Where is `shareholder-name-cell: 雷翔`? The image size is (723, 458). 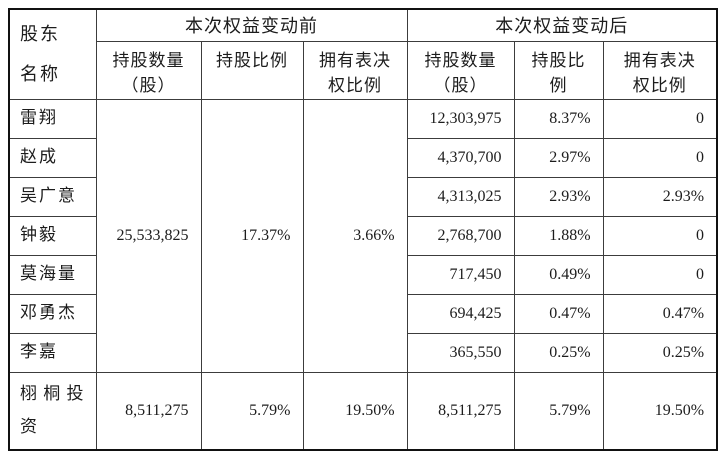 shareholder-name-cell: 雷翔 is located at coordinates (52, 118).